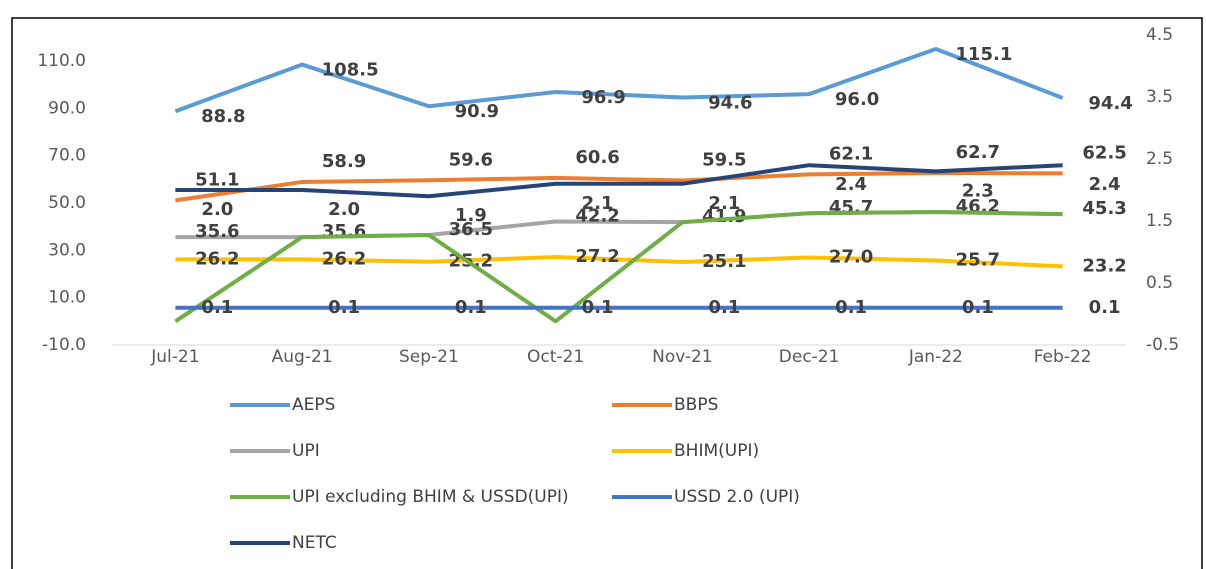 The height and width of the screenshot is (569, 1206). Describe the element at coordinates (477, 111) in the screenshot. I see `data-label: 90.9` at that location.